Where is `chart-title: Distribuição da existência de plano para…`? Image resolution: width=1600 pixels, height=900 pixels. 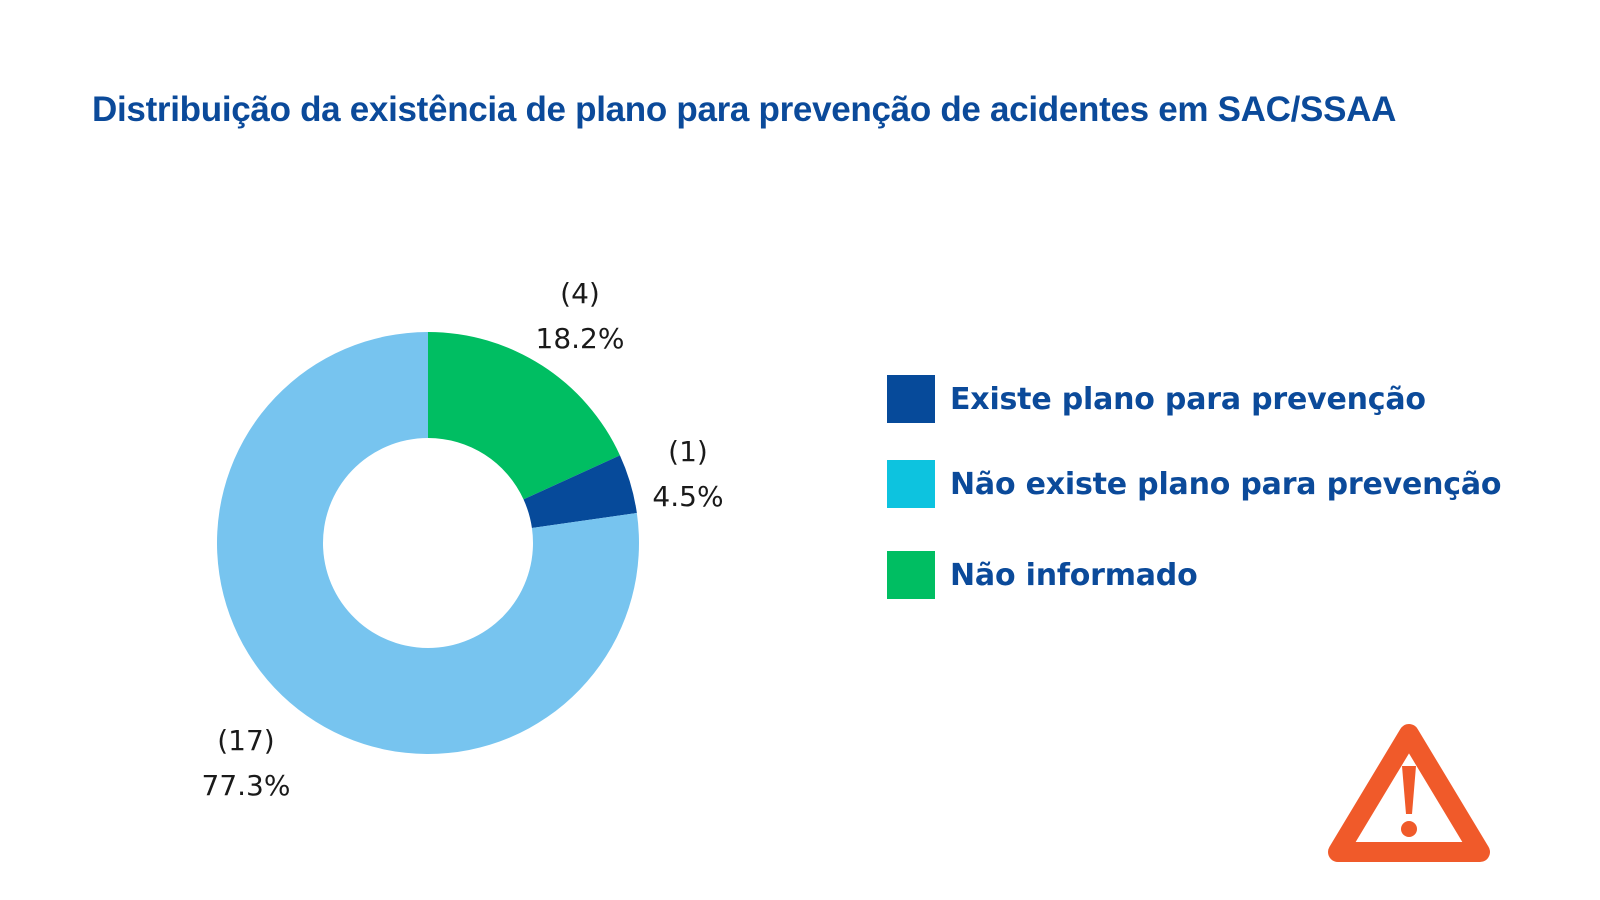
chart-title: Distribuição da existência de plano para… is located at coordinates (744, 109).